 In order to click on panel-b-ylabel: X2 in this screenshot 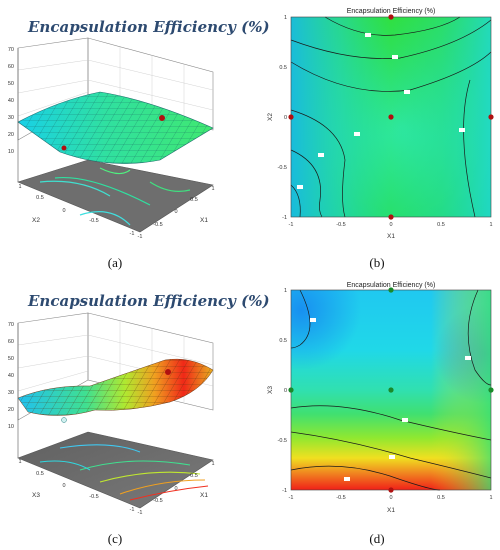, I will do `click(270, 117)`.